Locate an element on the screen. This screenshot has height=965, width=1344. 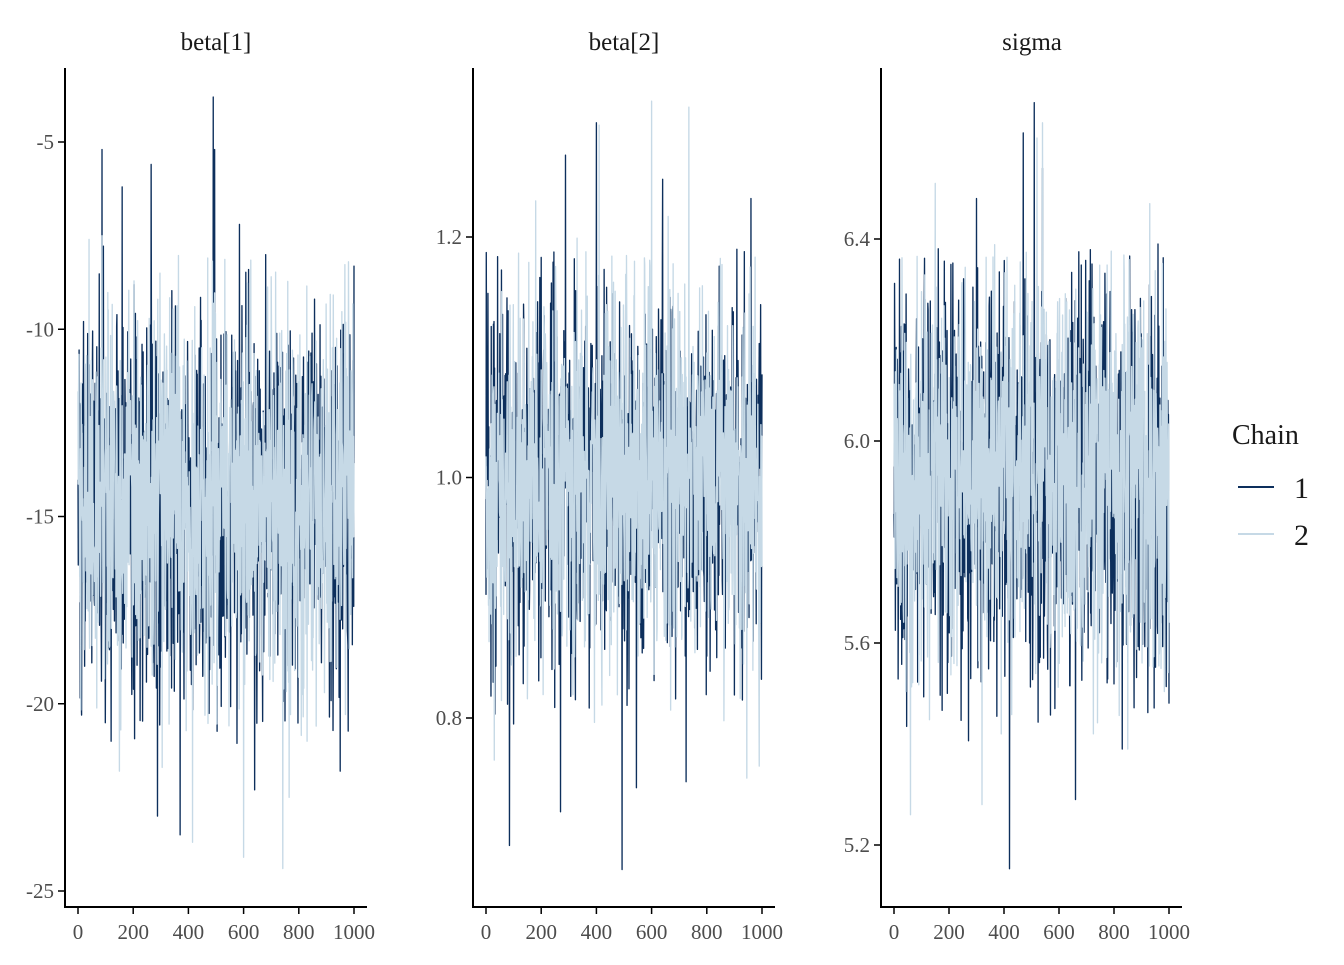
y-tick-label: 5.2 is located at coordinates (857, 845).